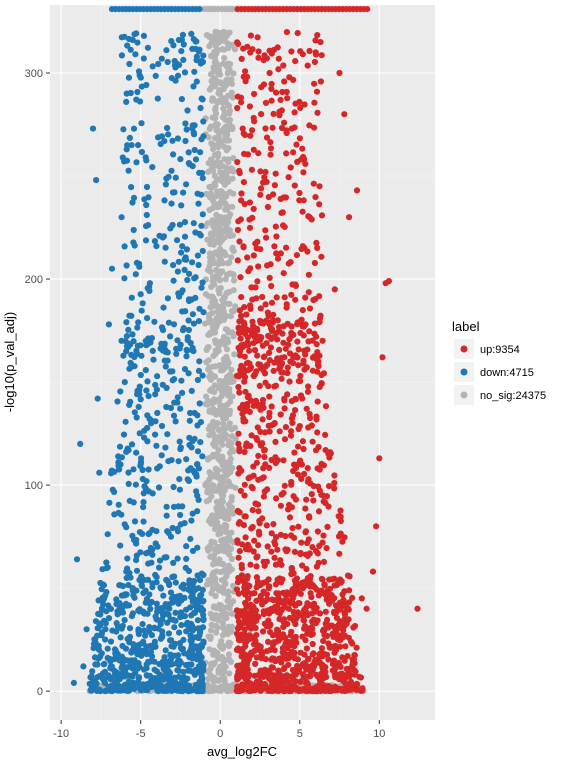 This screenshot has width=567, height=763. What do you see at coordinates (141, 734) in the screenshot?
I see `x-tick-label: -5` at bounding box center [141, 734].